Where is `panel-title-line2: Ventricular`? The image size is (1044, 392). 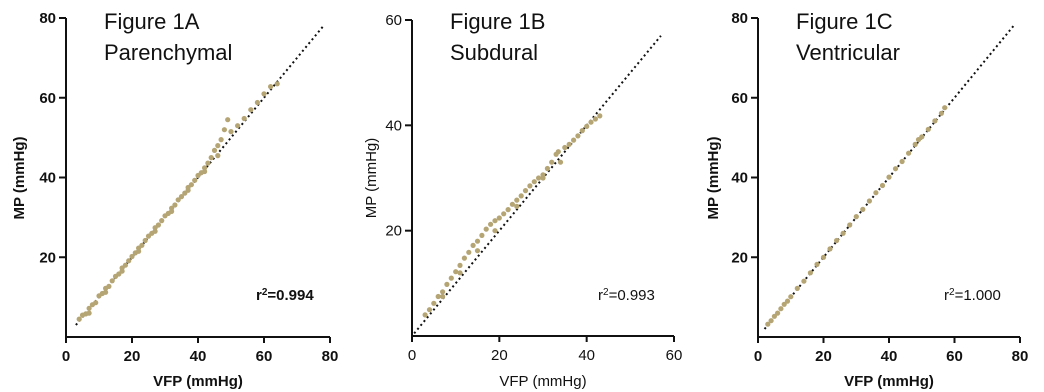
panel-title-line2: Ventricular is located at coordinates (848, 52).